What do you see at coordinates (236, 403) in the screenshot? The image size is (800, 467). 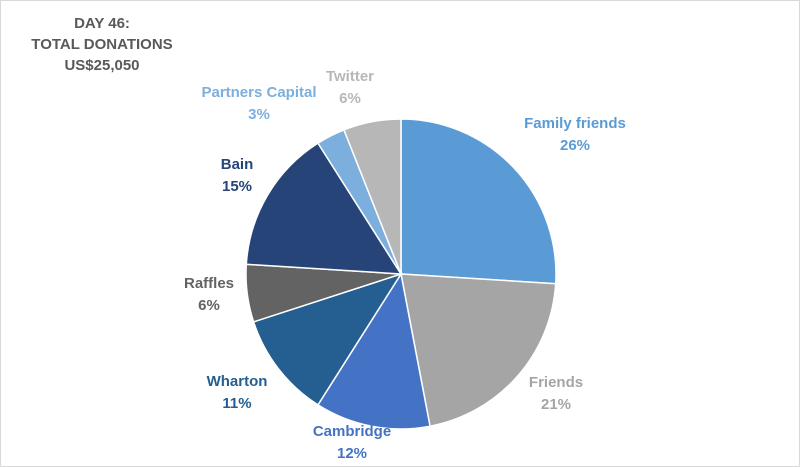 I see `slice-value-label: 11%` at bounding box center [236, 403].